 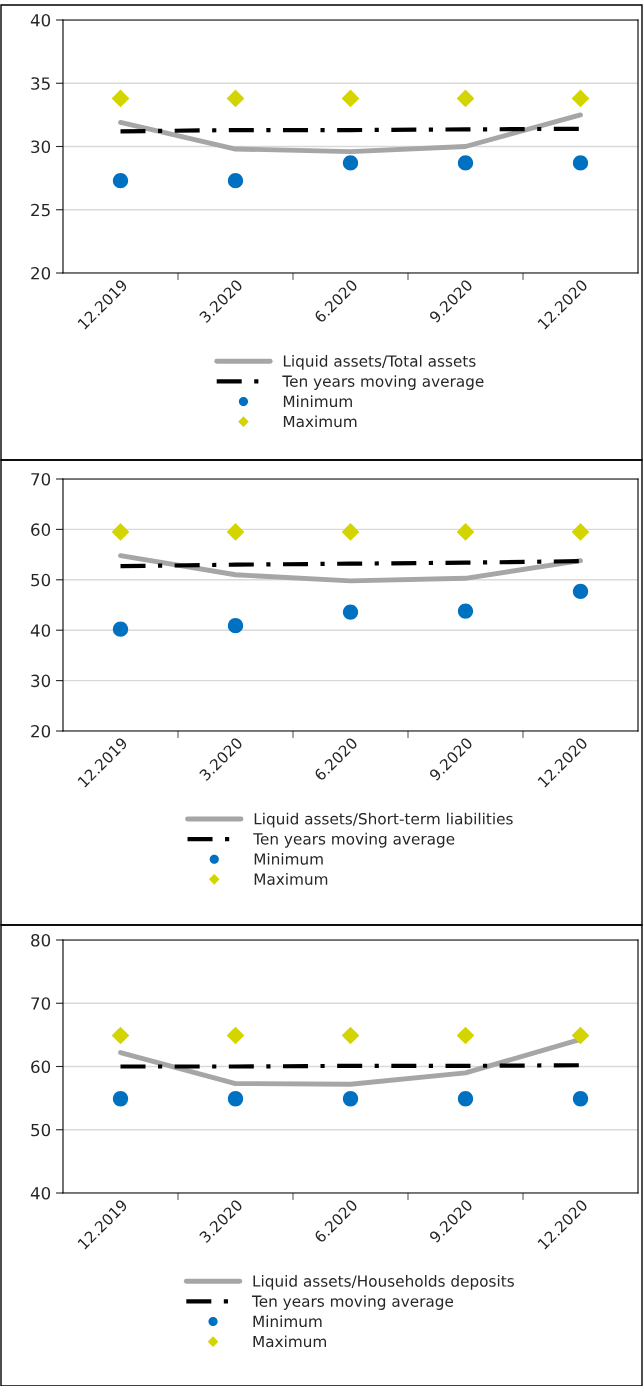 I want to click on legend-label: Liquid assets/Total assets, so click(x=379, y=362).